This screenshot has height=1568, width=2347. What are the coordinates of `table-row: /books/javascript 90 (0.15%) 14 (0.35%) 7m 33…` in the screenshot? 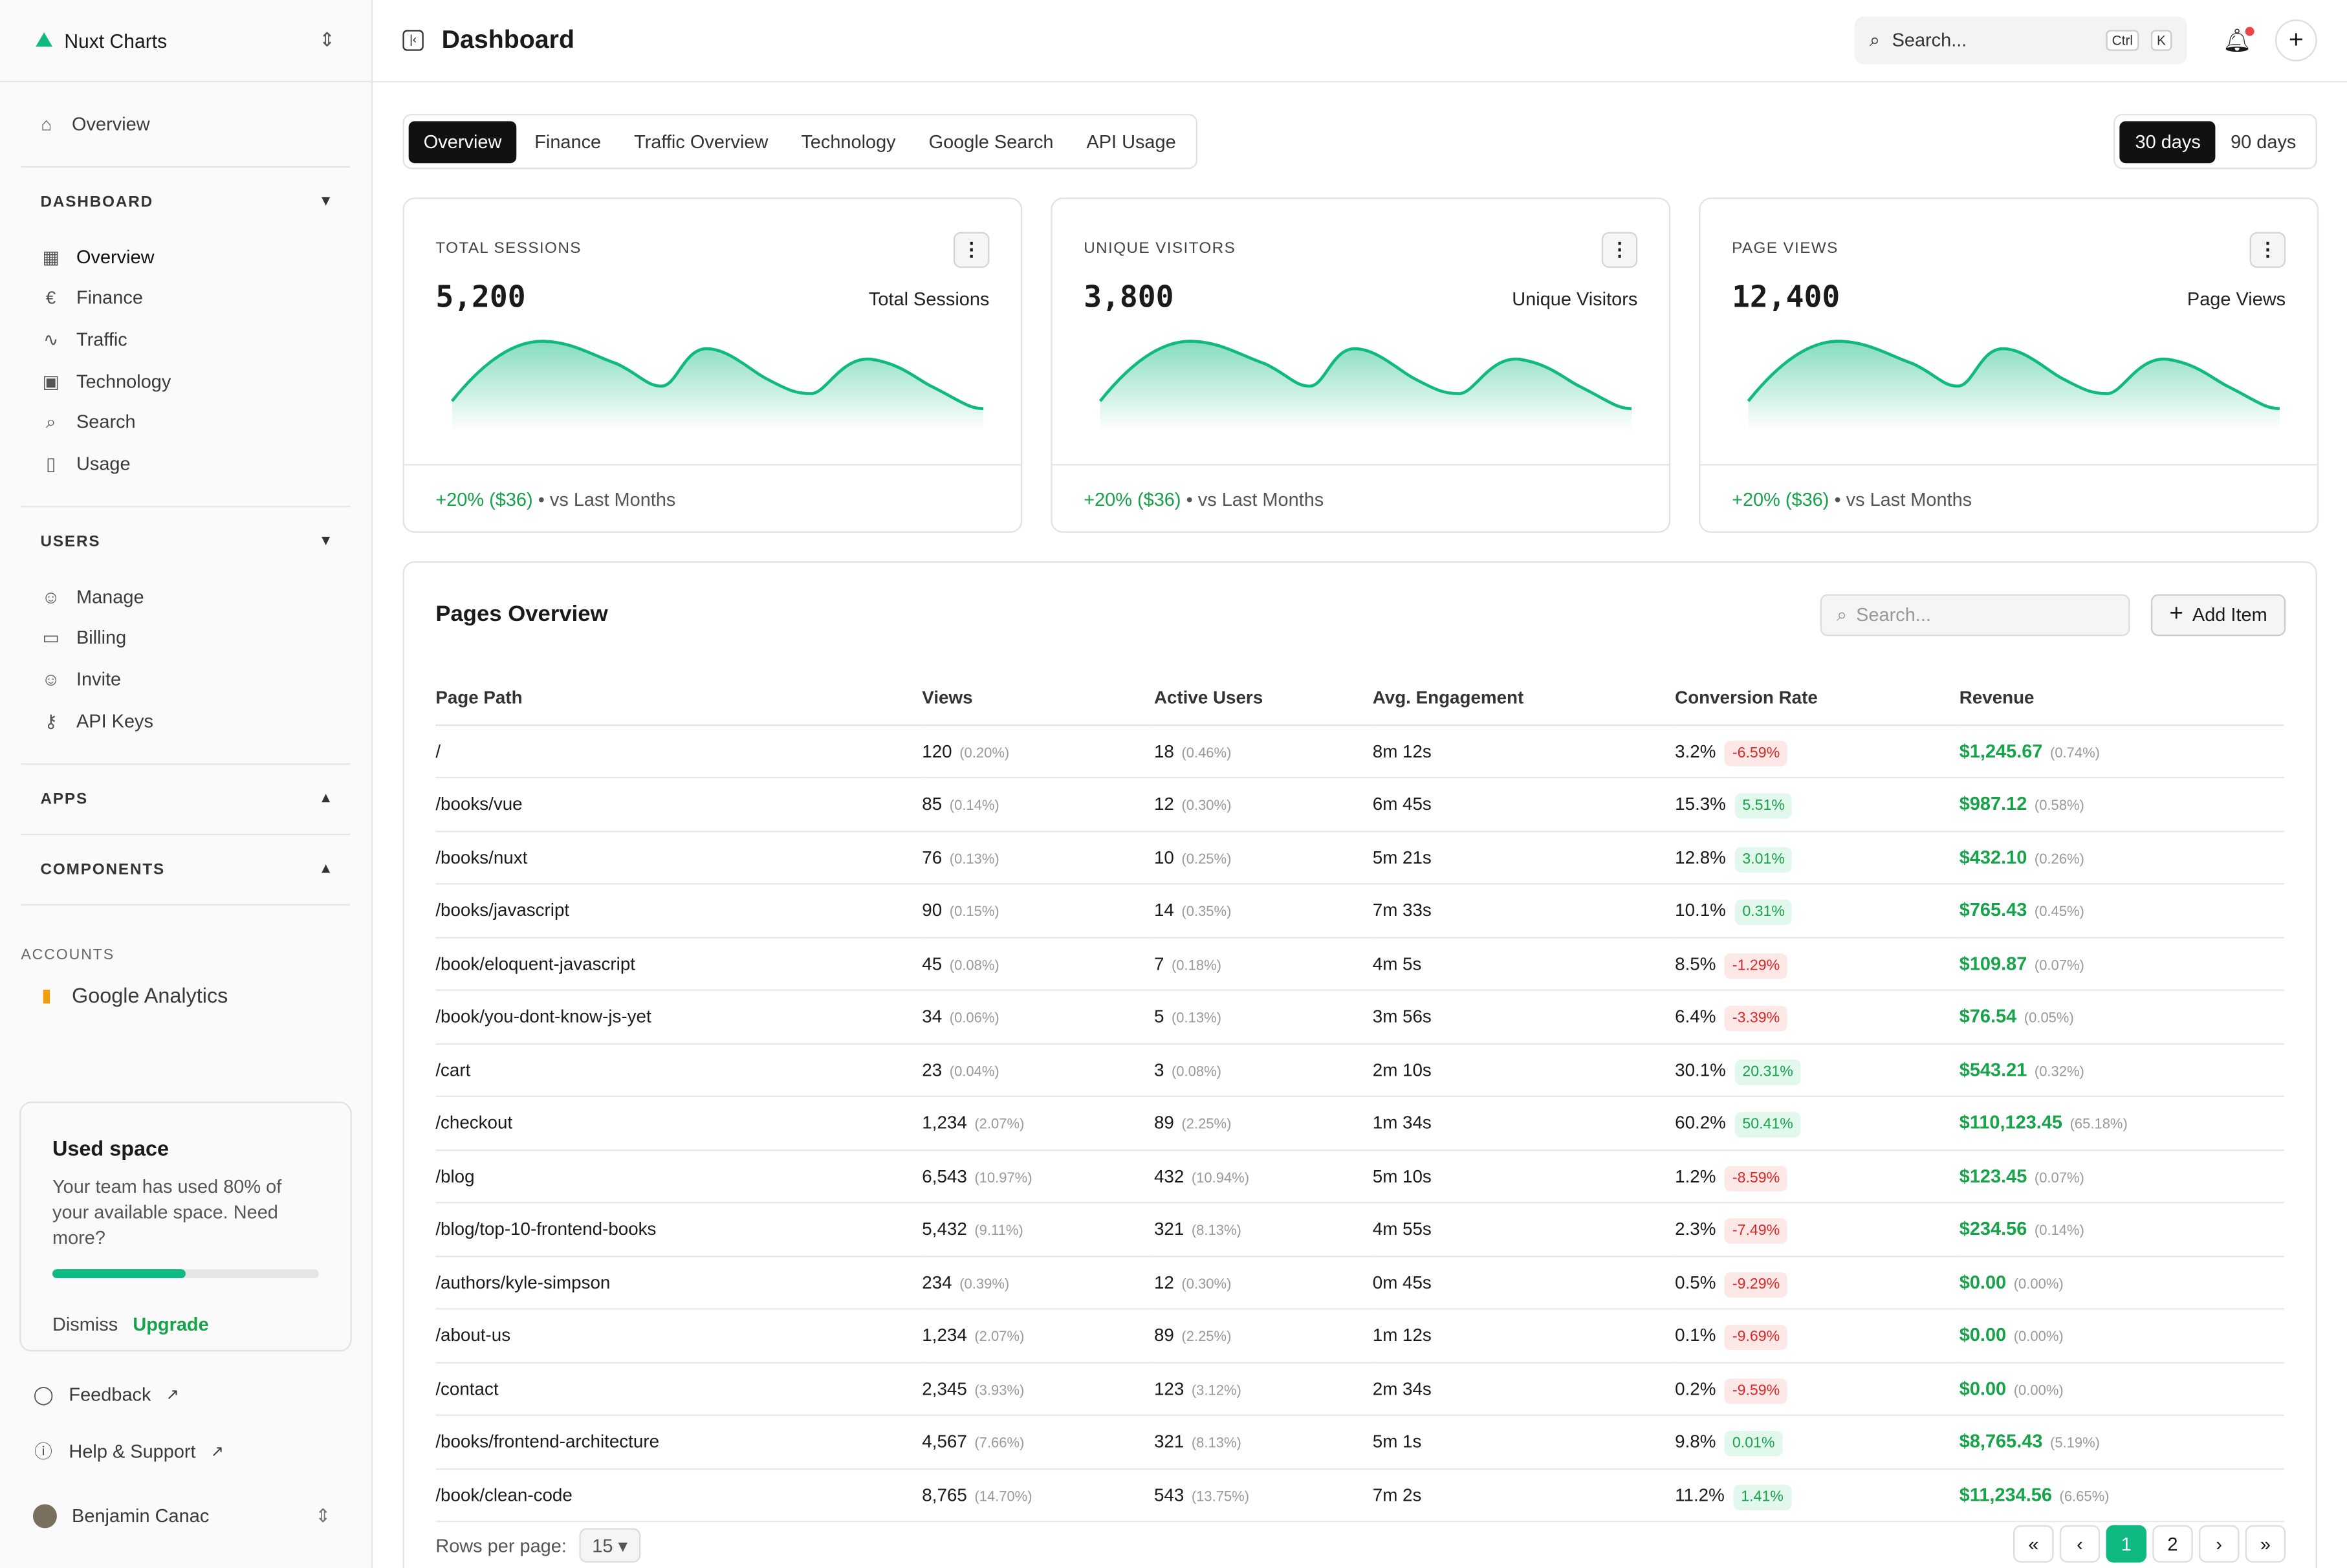 It's located at (1359, 911).